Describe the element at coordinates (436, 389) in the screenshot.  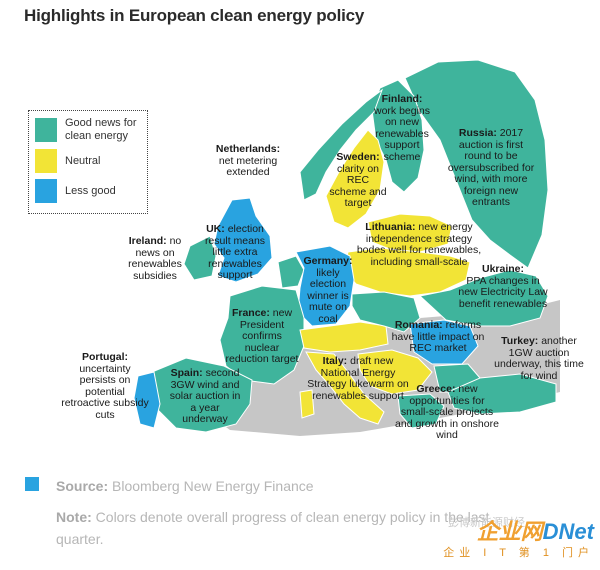
I see `label-greece-heading: Greece:` at that location.